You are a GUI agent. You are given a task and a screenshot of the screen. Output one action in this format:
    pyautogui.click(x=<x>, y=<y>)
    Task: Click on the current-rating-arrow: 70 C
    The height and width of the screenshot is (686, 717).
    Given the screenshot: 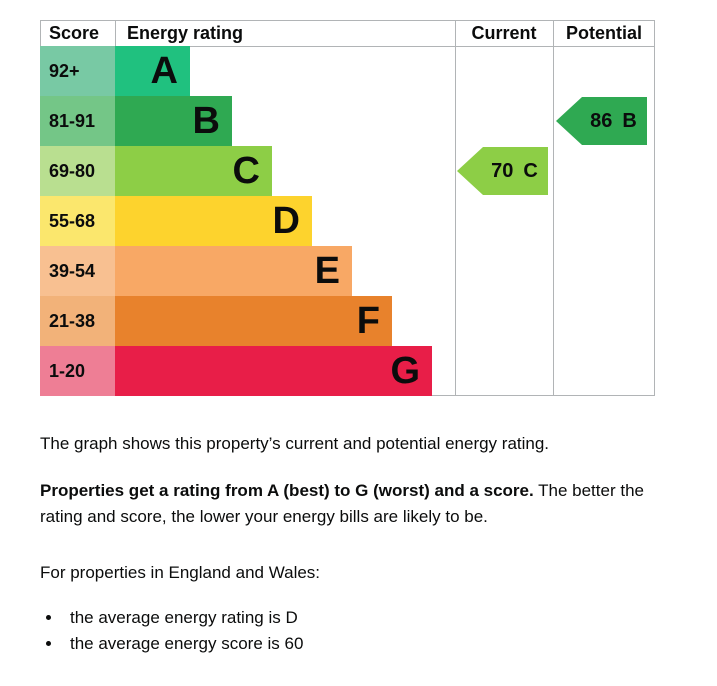 What is the action you would take?
    pyautogui.click(x=502, y=171)
    